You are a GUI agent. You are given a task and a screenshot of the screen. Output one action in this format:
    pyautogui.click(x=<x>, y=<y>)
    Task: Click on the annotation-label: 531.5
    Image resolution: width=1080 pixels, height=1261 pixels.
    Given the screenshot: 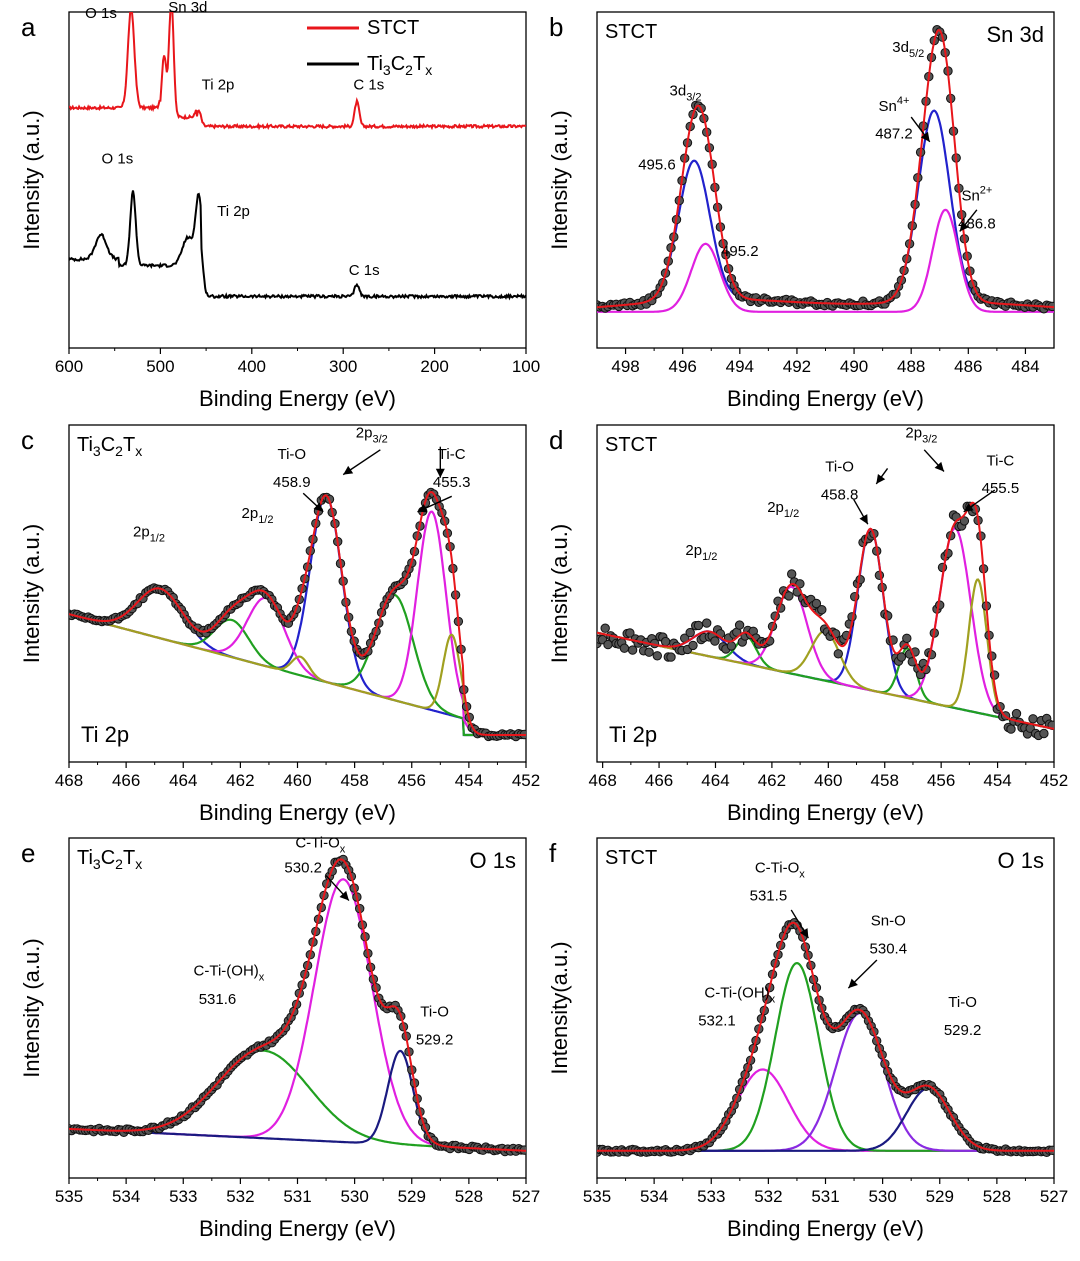 What is the action you would take?
    pyautogui.click(x=769, y=896)
    